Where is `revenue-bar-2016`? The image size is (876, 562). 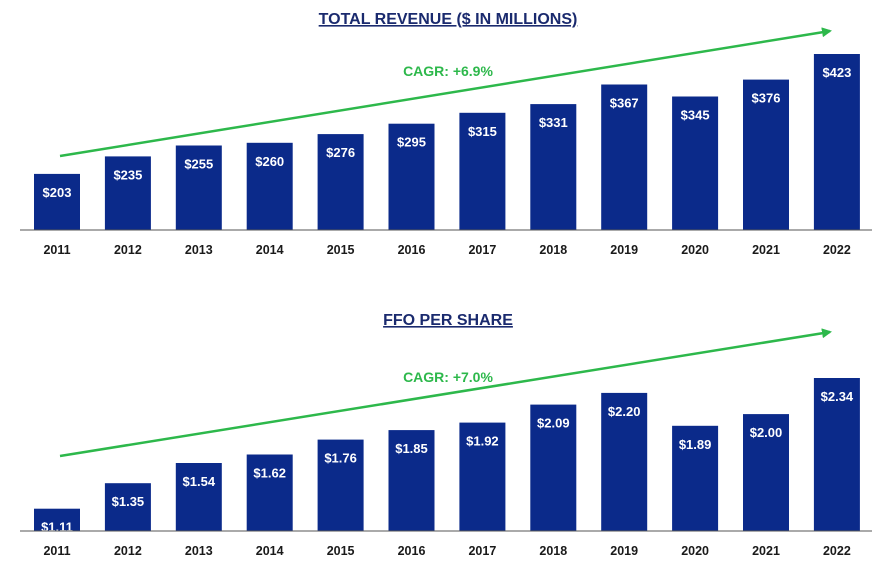
revenue-bar-2016 is located at coordinates (411, 176).